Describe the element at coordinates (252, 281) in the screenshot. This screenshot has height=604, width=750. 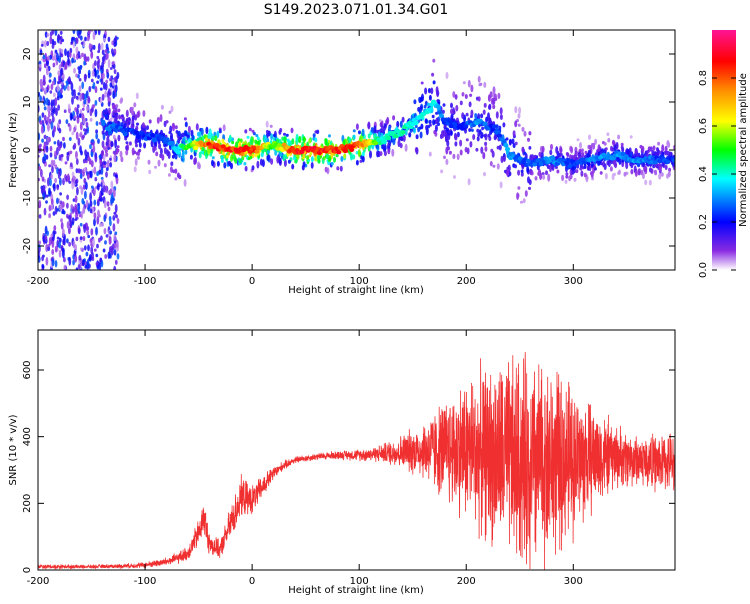
I see `spectrogram-x-tick-label: 0` at that location.